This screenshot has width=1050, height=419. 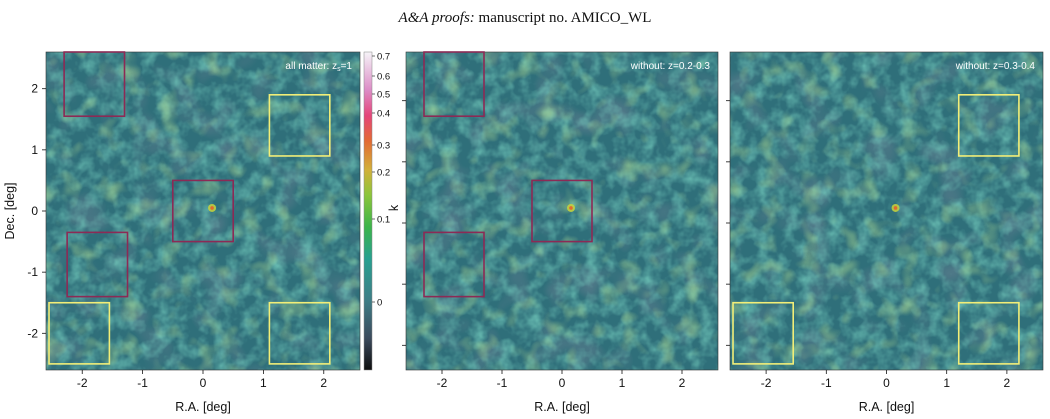 What do you see at coordinates (318, 67) in the screenshot?
I see `panel-title: all matter: zs=1` at bounding box center [318, 67].